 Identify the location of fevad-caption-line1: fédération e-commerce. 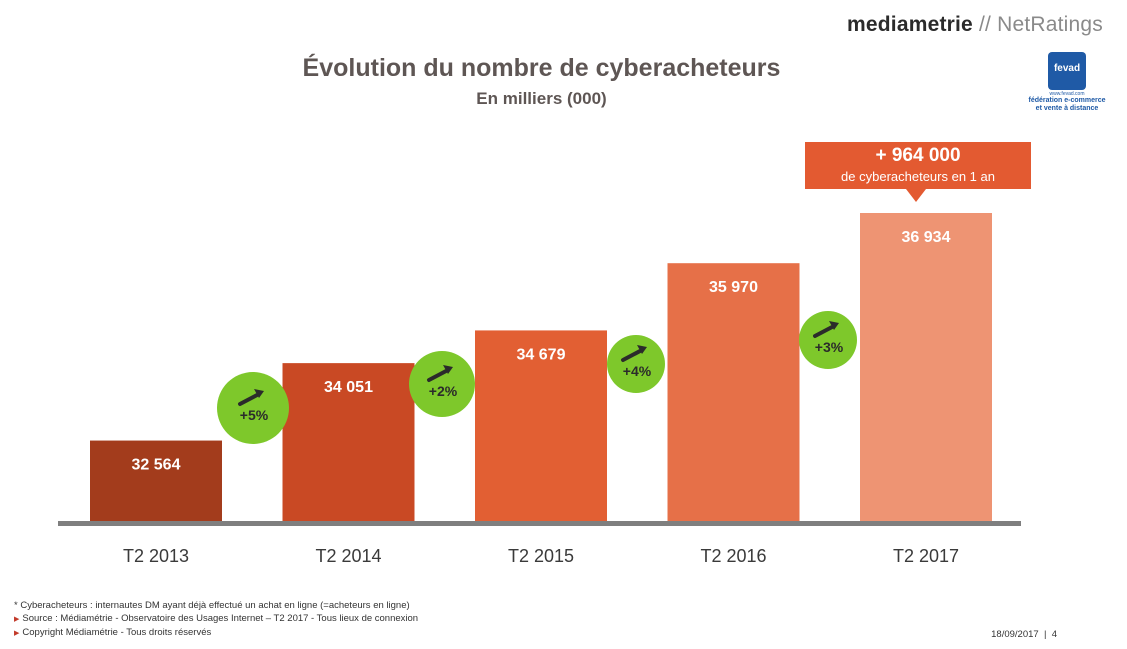
(1067, 100).